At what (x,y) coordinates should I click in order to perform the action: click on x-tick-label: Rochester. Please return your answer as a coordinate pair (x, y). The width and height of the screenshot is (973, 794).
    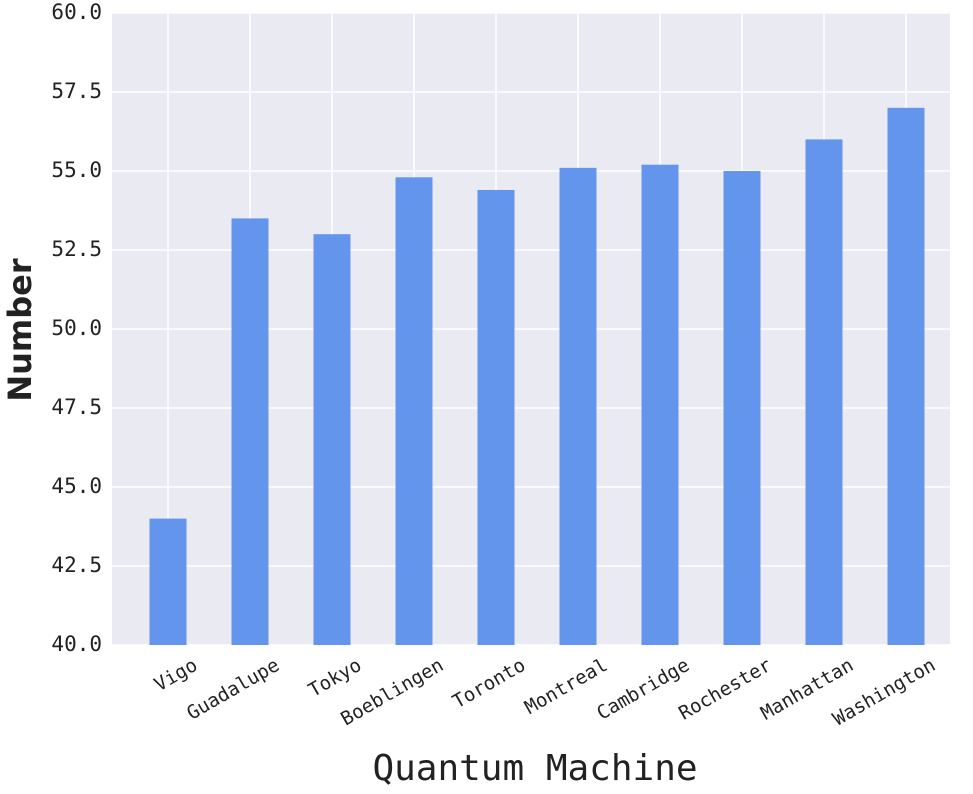
    Looking at the image, I should click on (725, 689).